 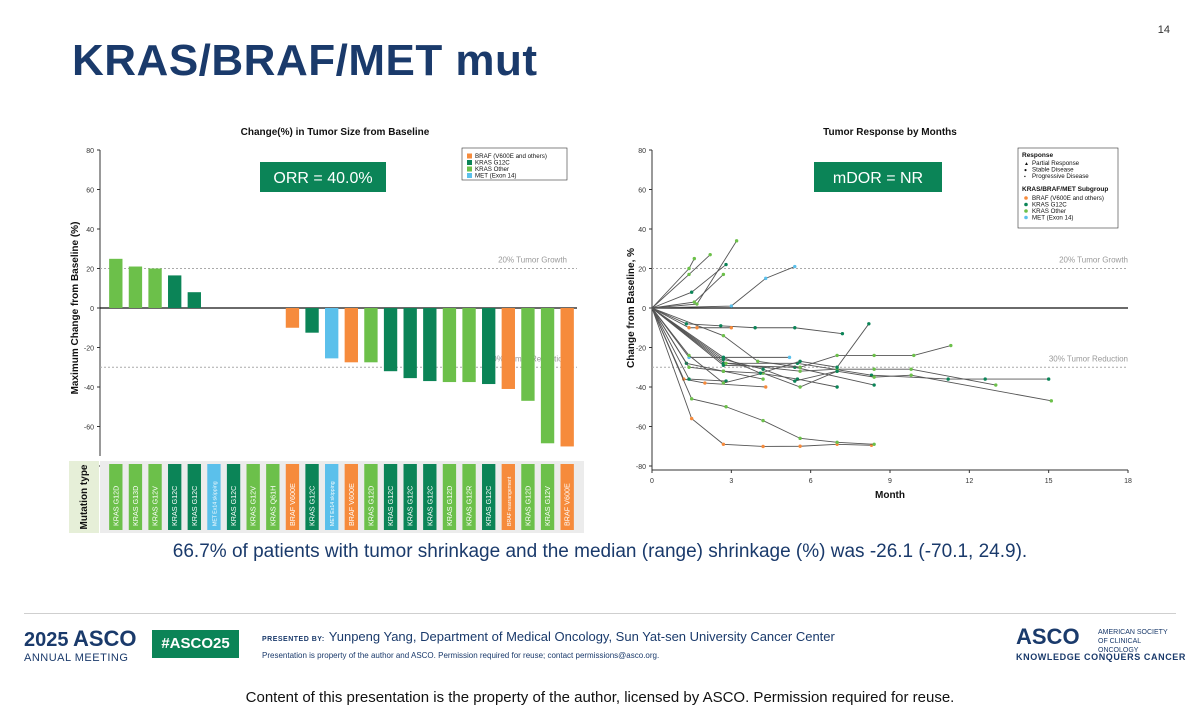 What do you see at coordinates (1060, 176) in the screenshot?
I see `legend-response-label: Progressive Disease` at bounding box center [1060, 176].